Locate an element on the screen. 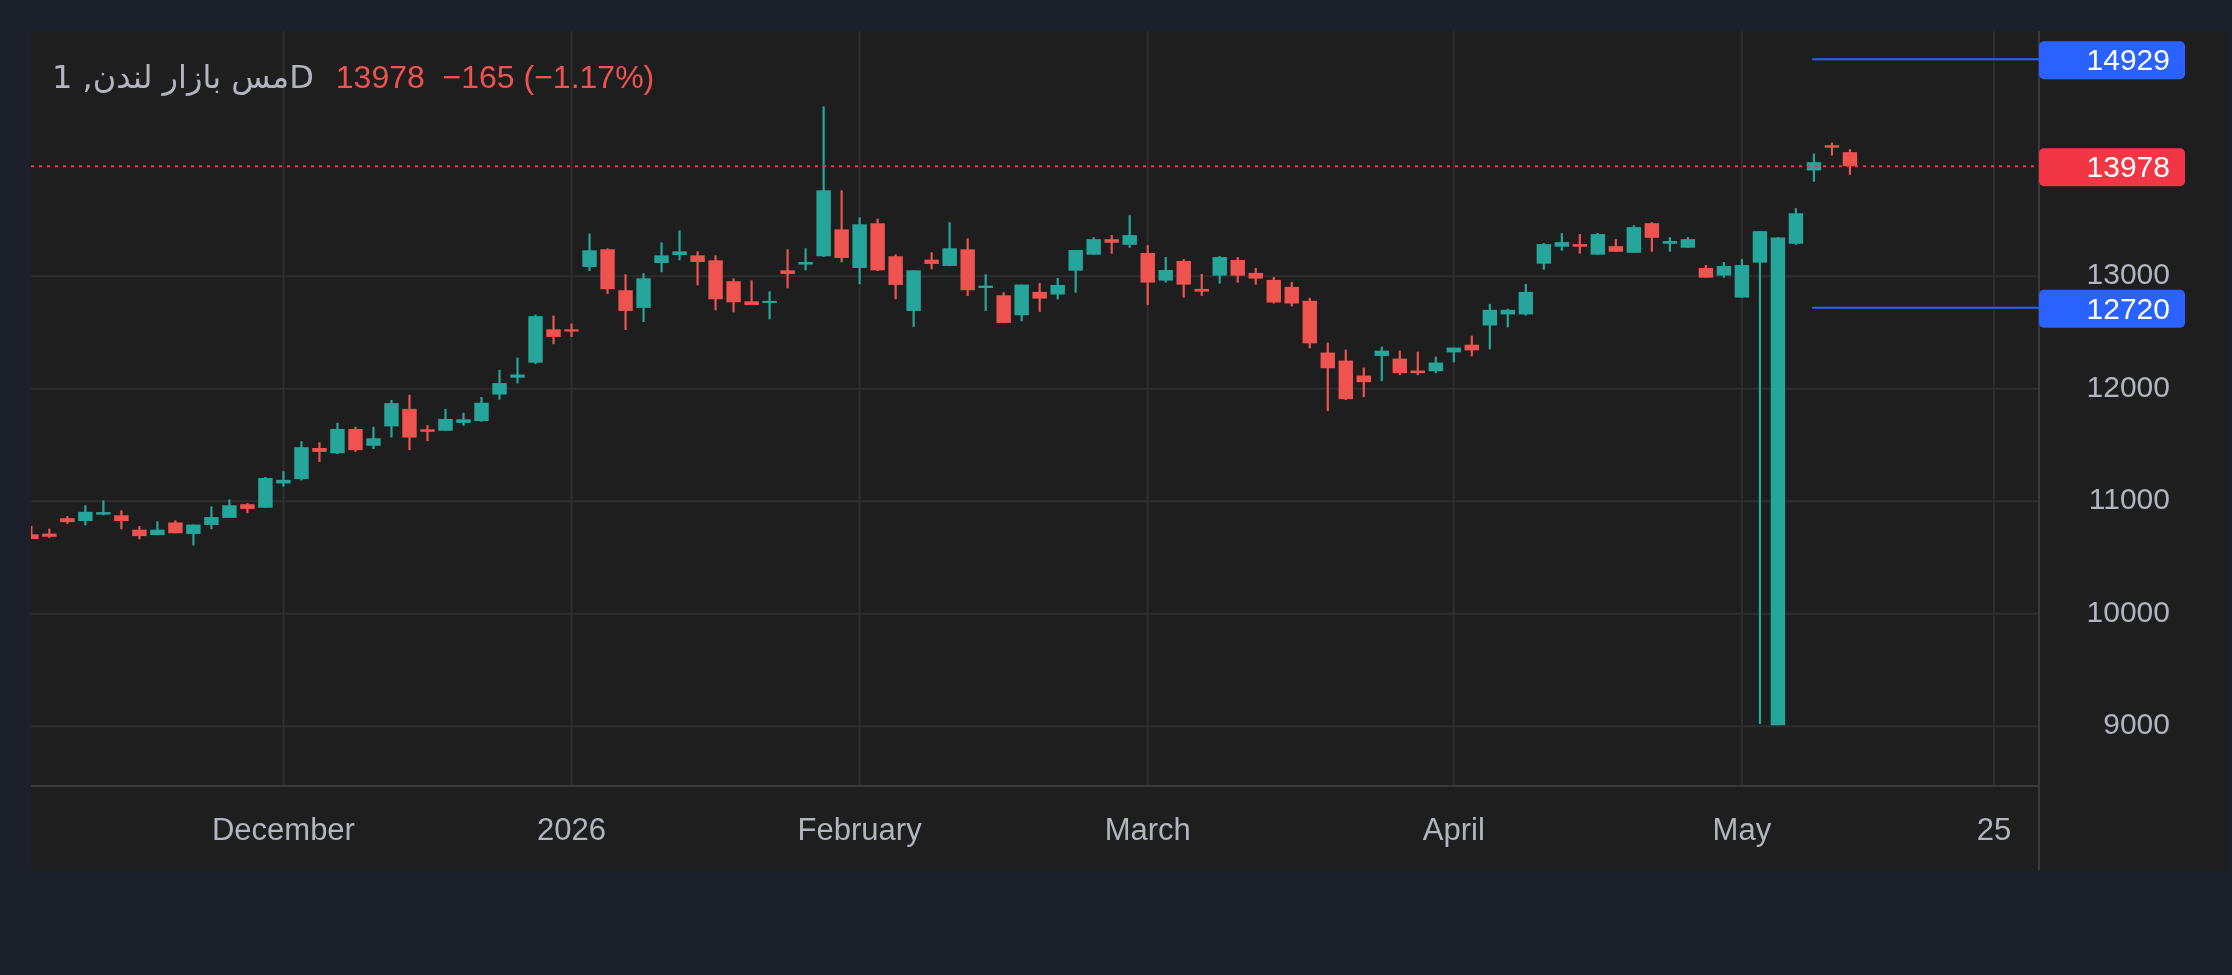 This screenshot has width=2232, height=975. x-tick-label: April is located at coordinates (1453, 829).